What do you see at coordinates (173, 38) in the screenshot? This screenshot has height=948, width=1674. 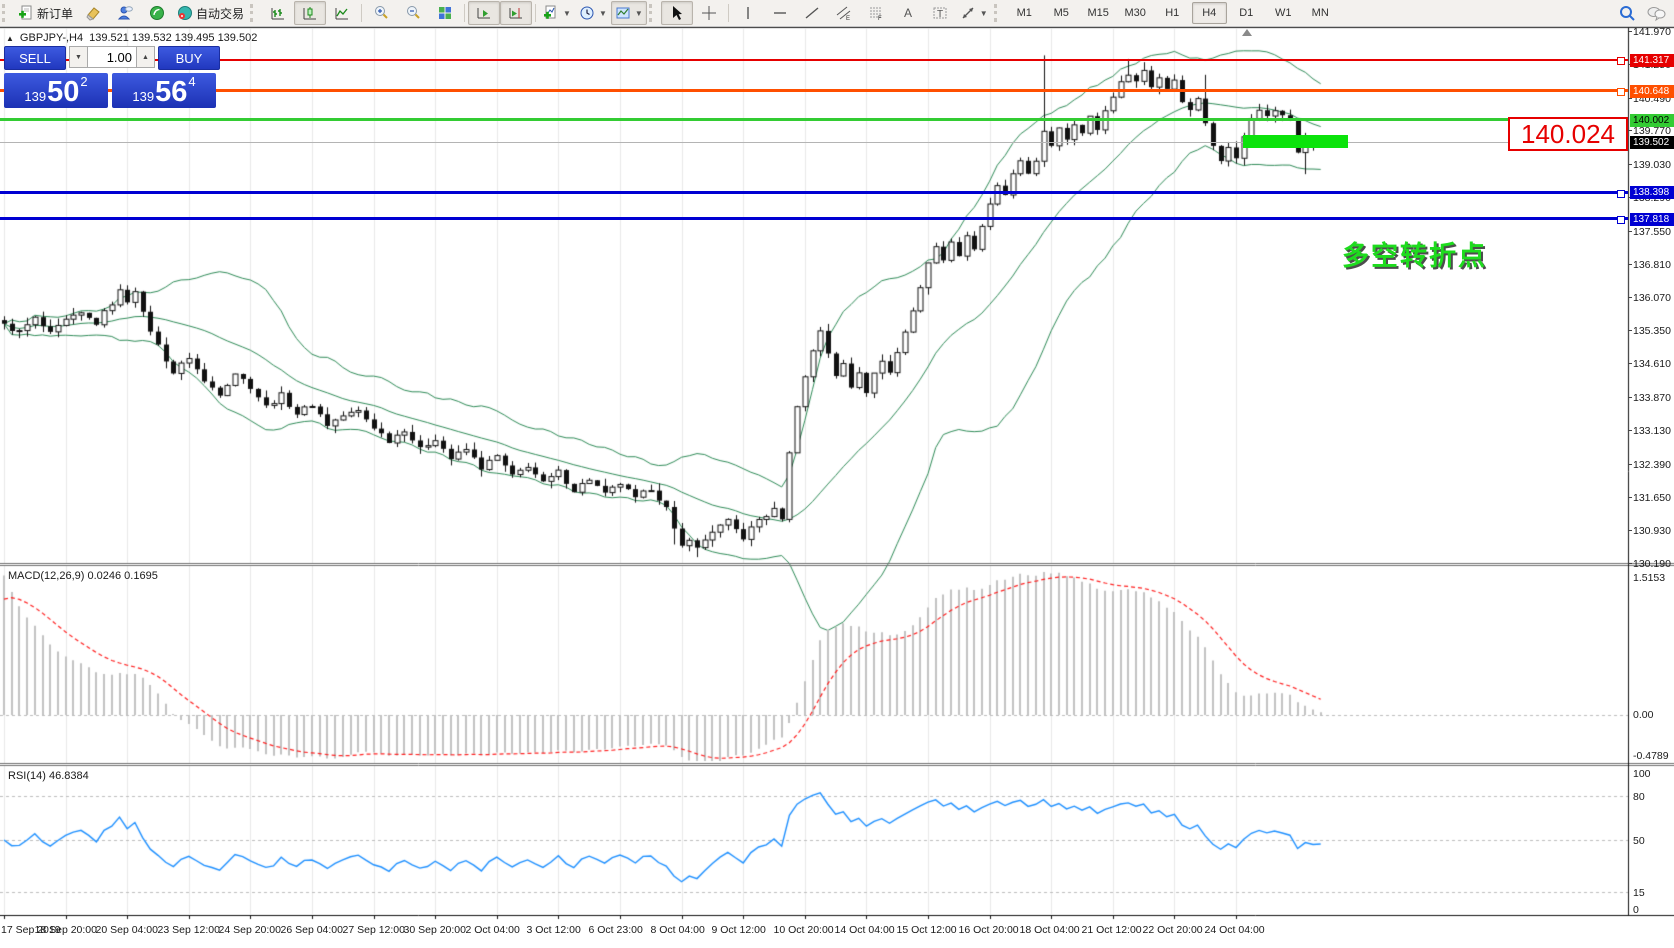 I see `symbol-ohlc-values: 139.521 139.532 139.495 139.502` at bounding box center [173, 38].